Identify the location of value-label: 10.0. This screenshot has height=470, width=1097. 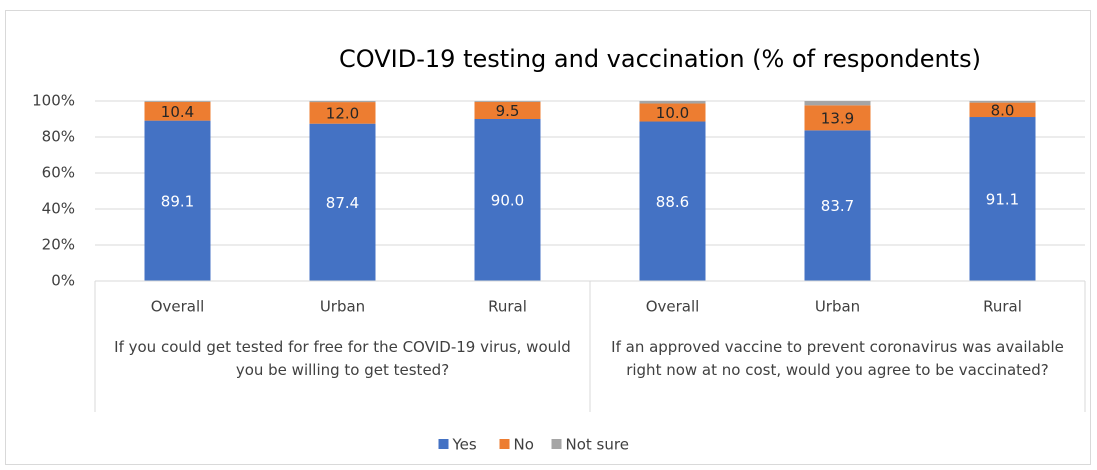
(672, 113).